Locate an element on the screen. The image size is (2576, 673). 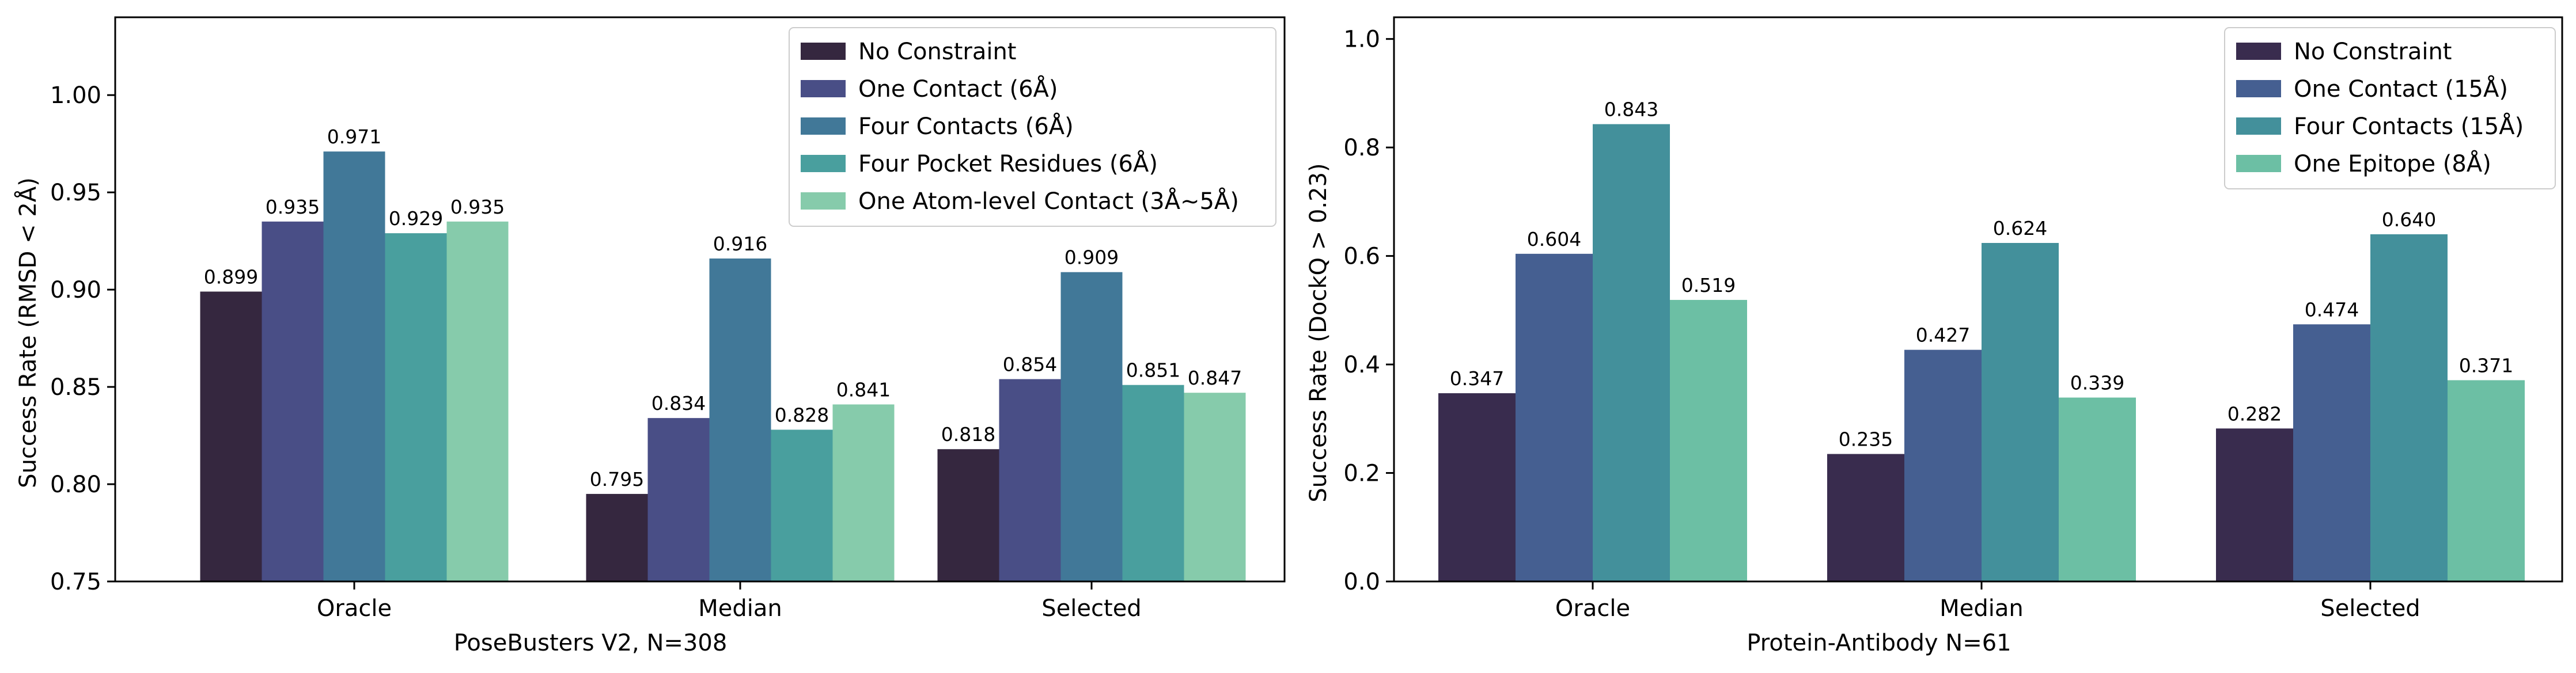
data-label: 0.843 is located at coordinates (1631, 109).